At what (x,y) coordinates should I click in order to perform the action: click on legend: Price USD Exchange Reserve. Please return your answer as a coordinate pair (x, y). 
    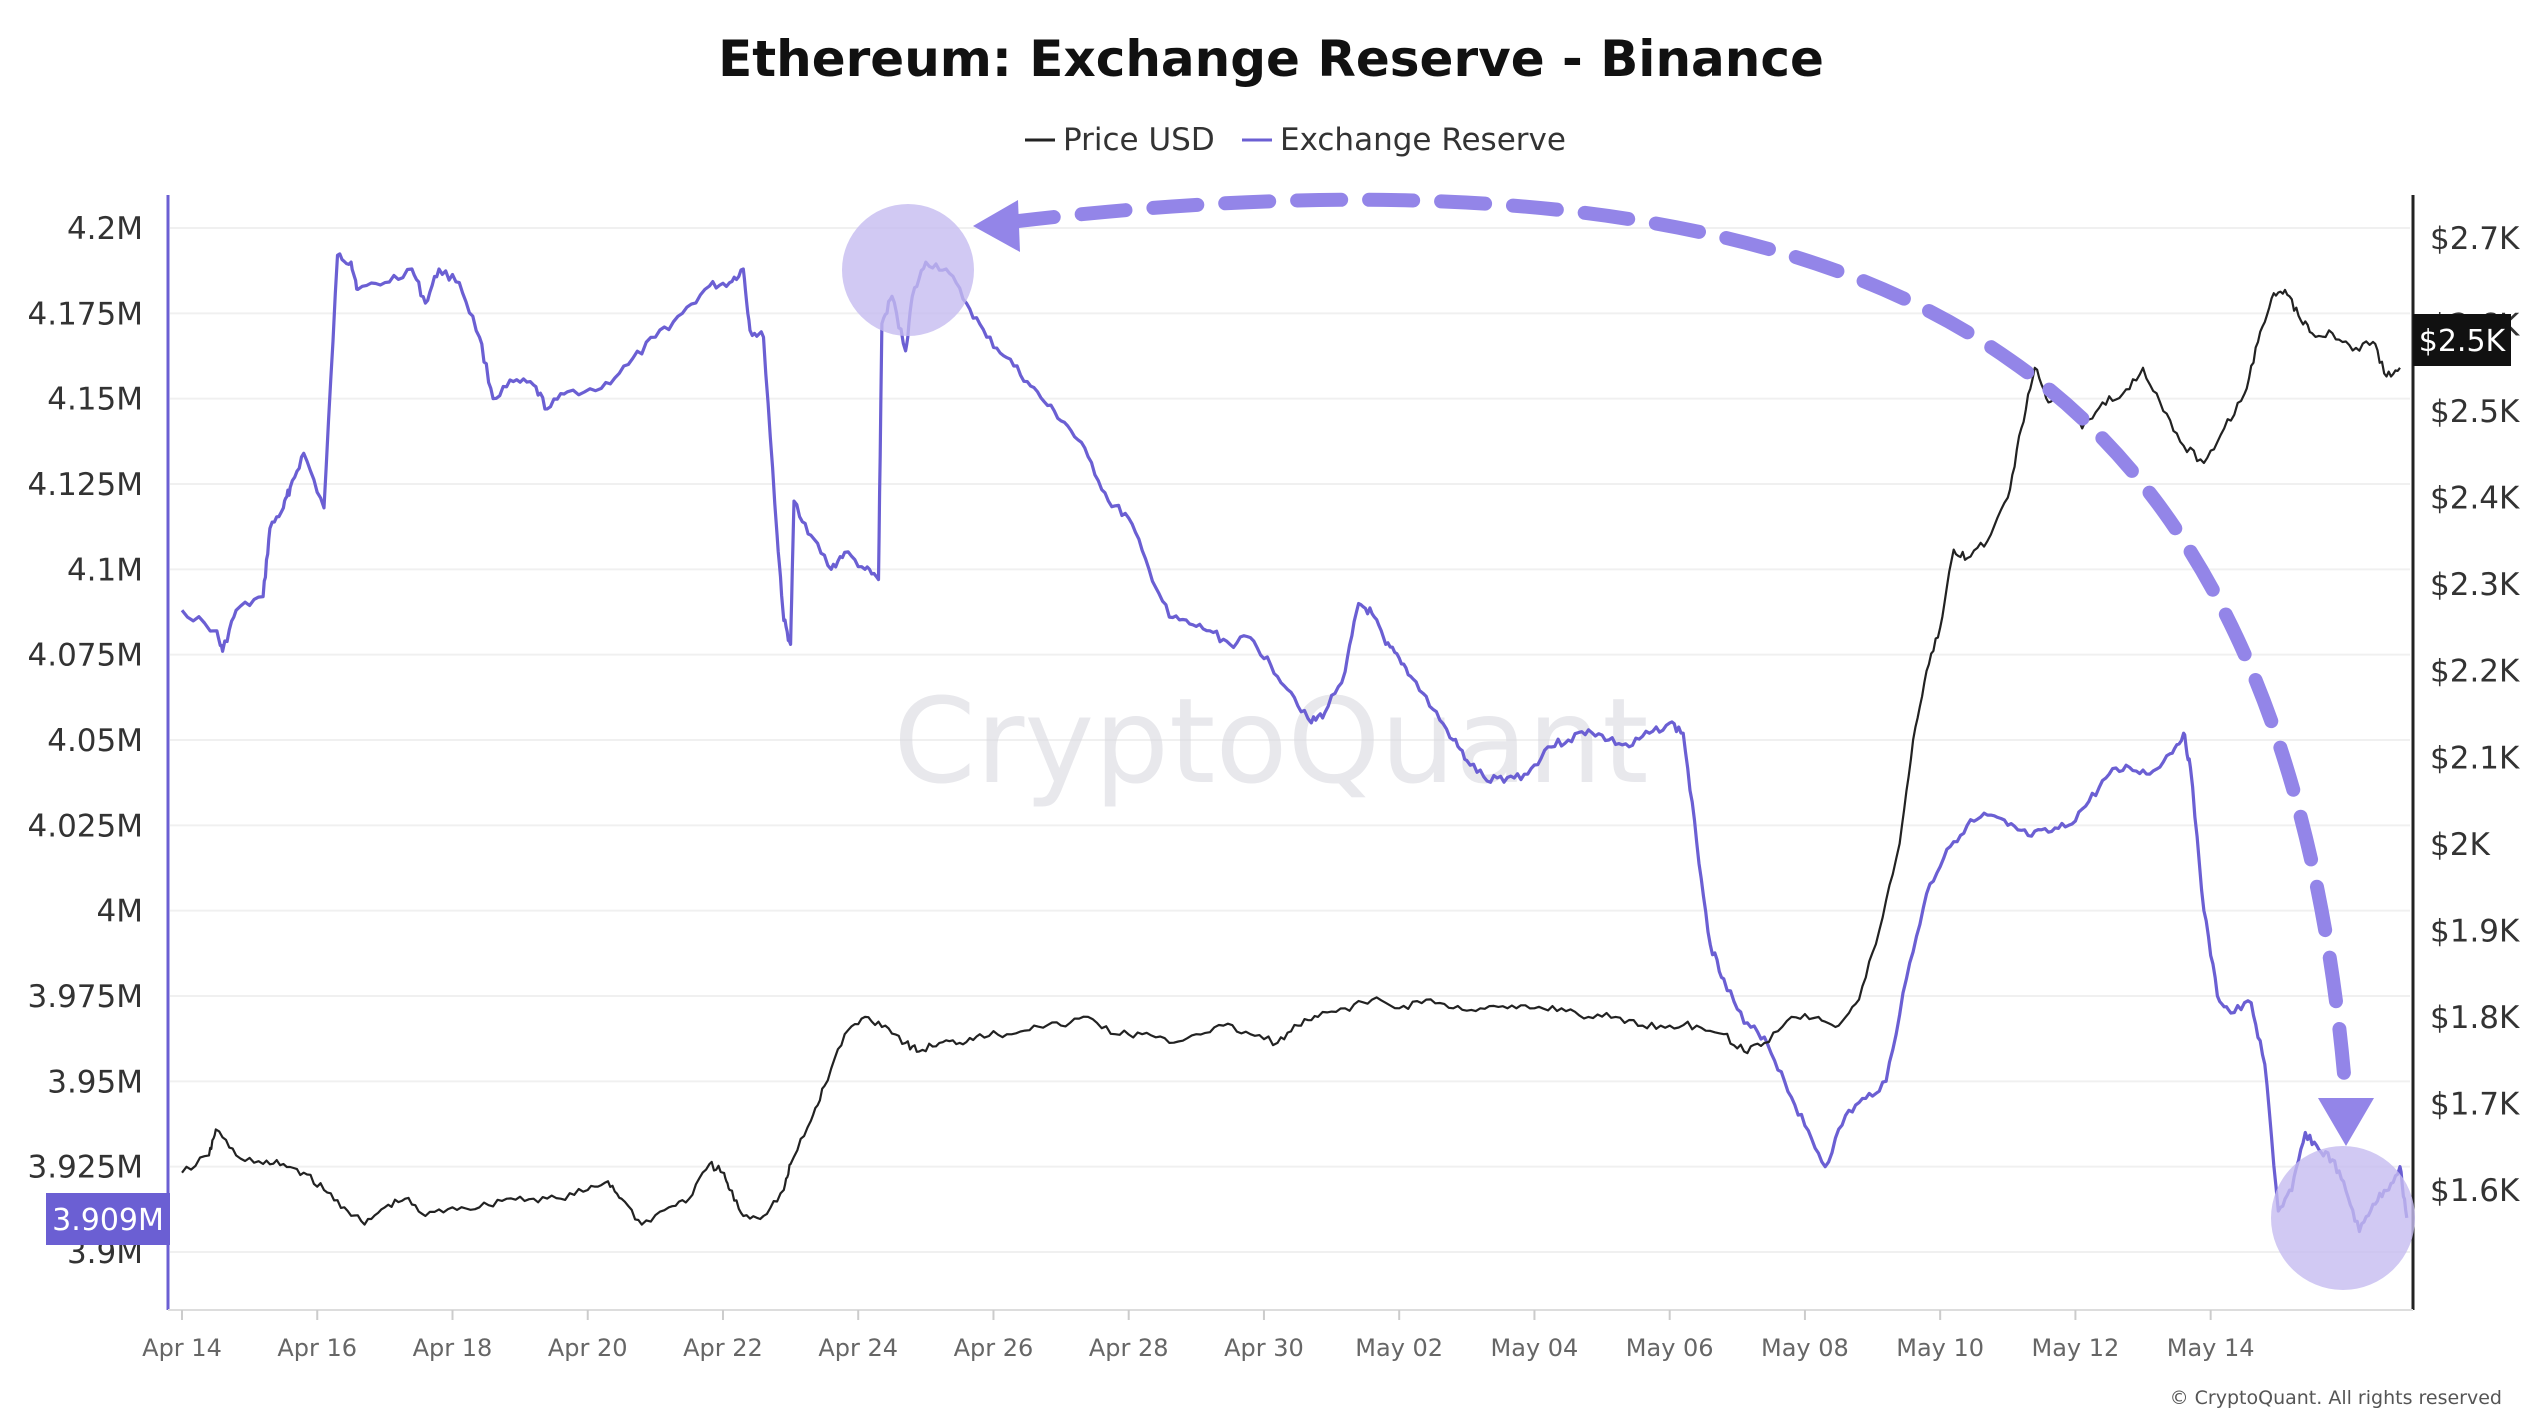
    Looking at the image, I should click on (1295, 140).